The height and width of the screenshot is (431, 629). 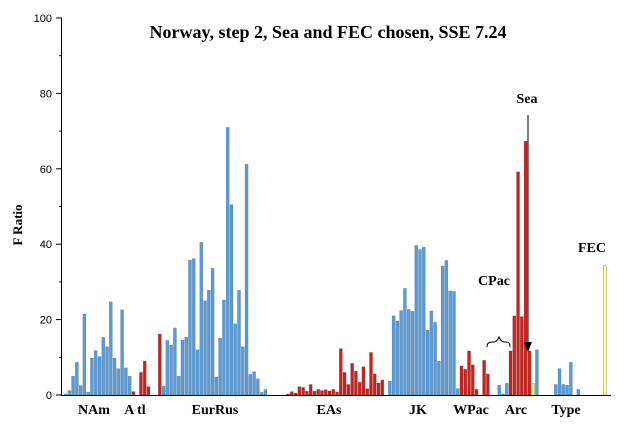 I want to click on group-label-wpac: WPac, so click(x=471, y=410).